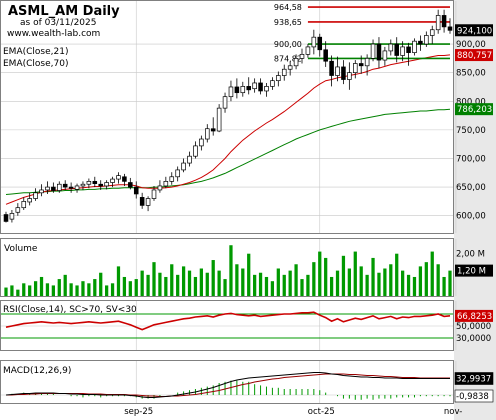  What do you see at coordinates (288, 44) in the screenshot?
I see `price-level-label: 900,00` at bounding box center [288, 44].